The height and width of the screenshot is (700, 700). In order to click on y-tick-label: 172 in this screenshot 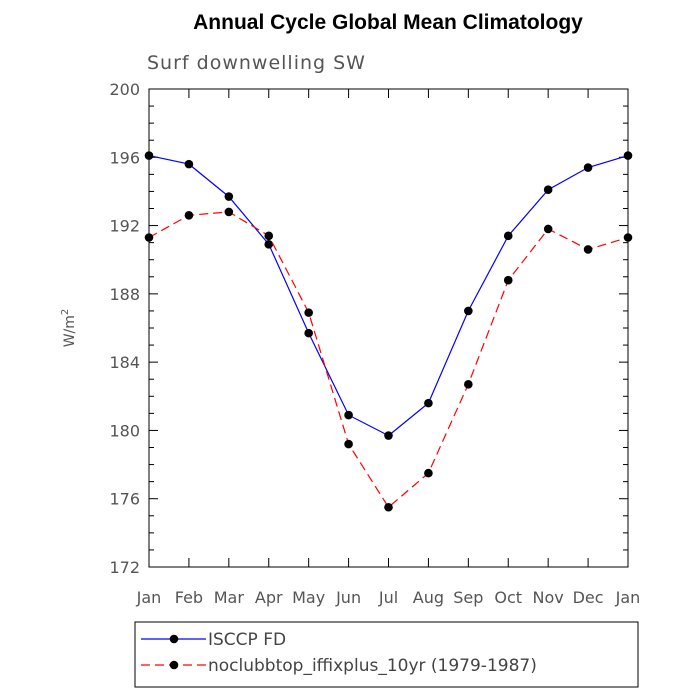, I will do `click(124, 567)`.